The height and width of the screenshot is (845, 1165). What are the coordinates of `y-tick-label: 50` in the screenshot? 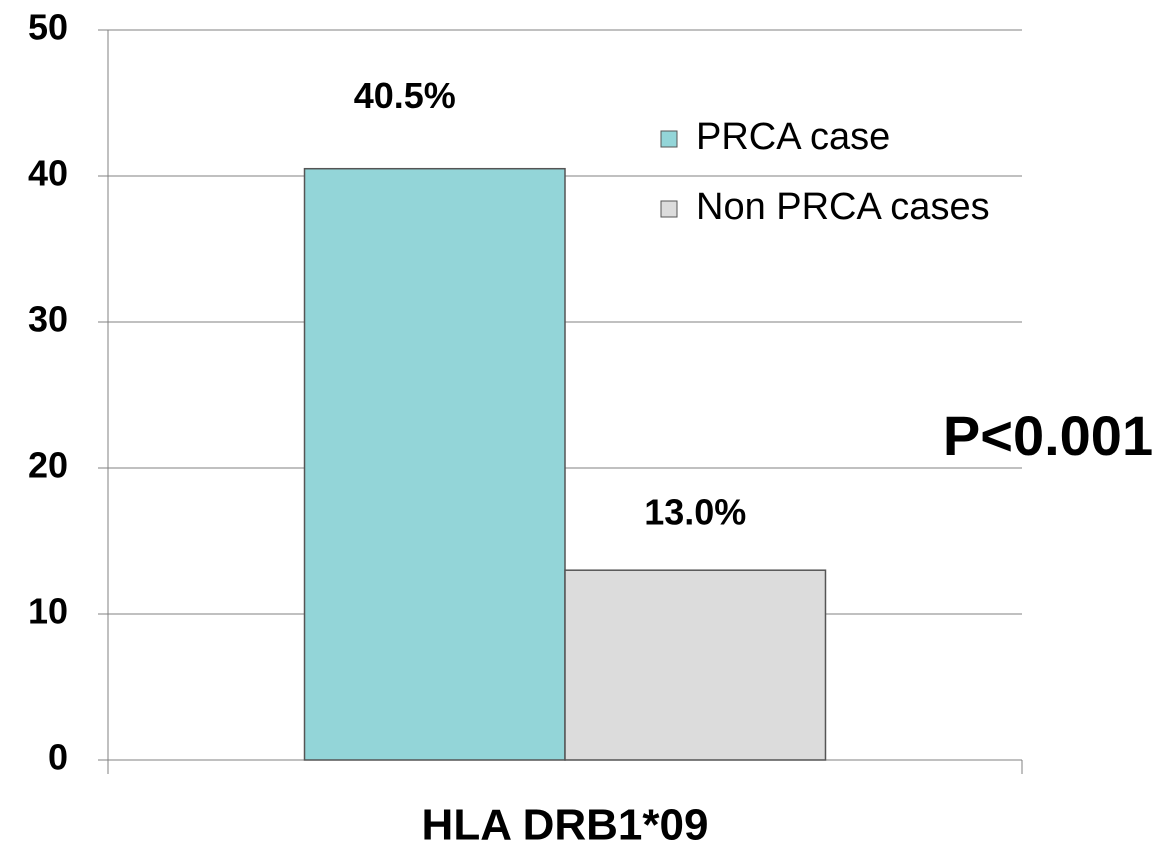 It's located at (48, 27).